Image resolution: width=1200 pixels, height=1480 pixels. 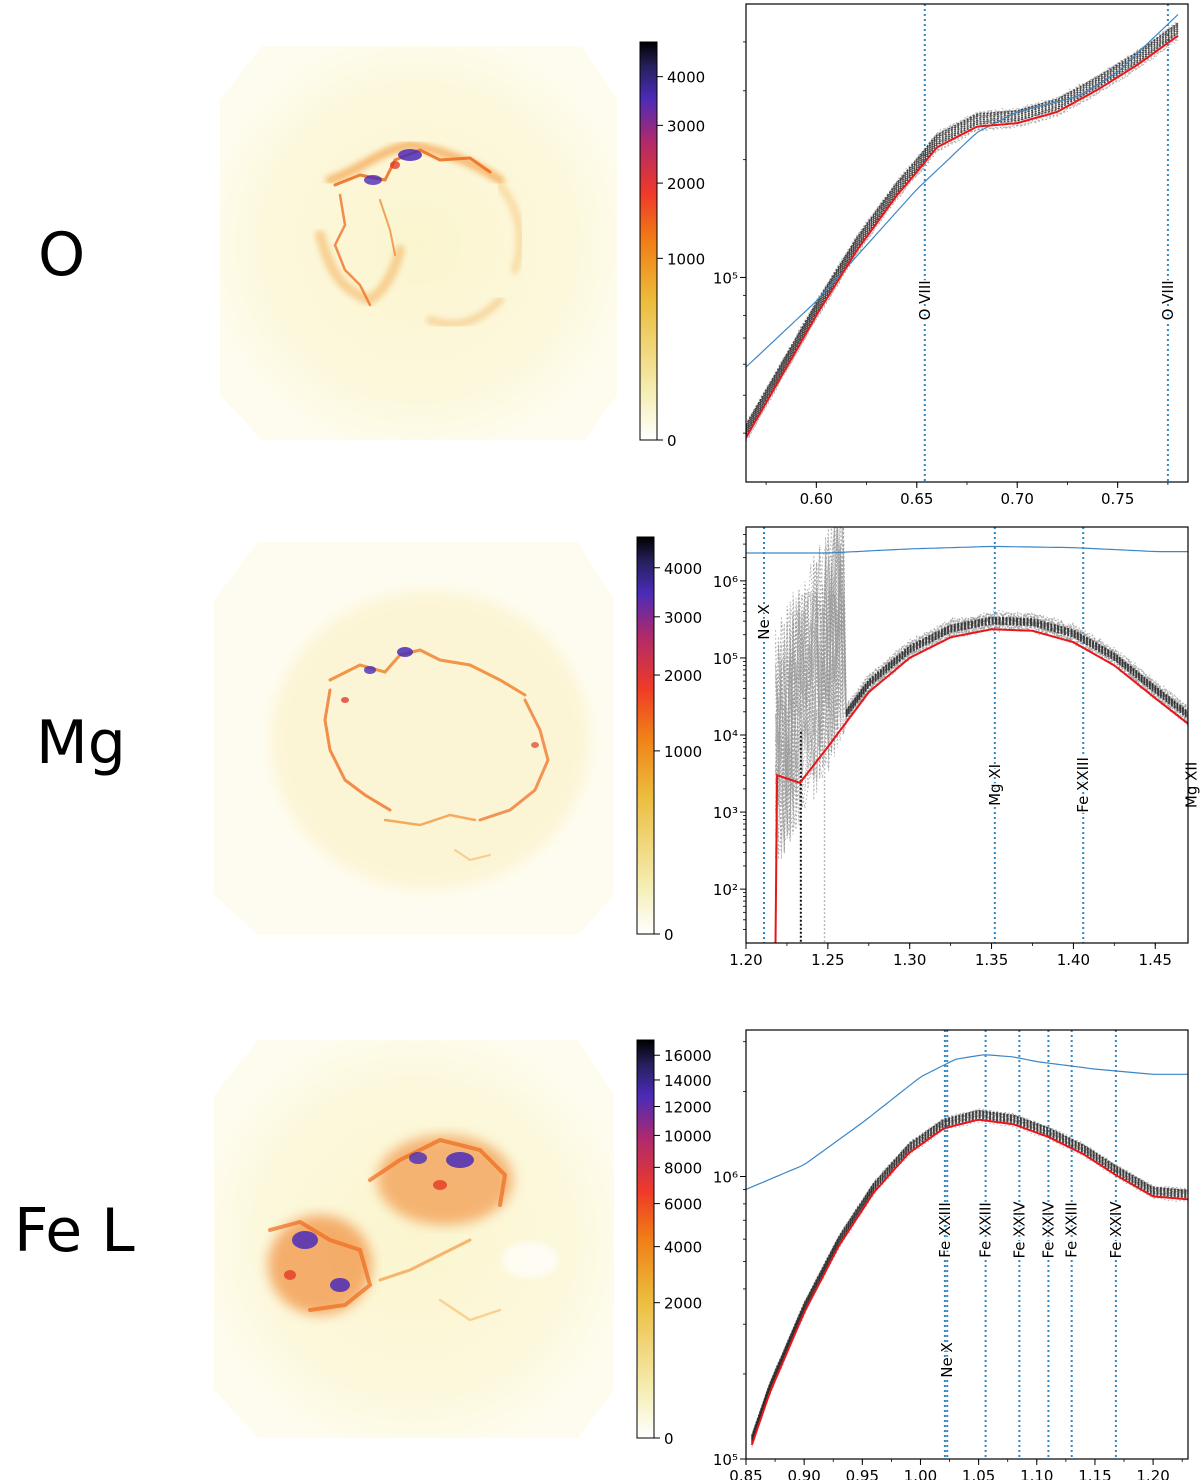 What do you see at coordinates (725, 890) in the screenshot?
I see `y-tick-label-0: 10²` at bounding box center [725, 890].